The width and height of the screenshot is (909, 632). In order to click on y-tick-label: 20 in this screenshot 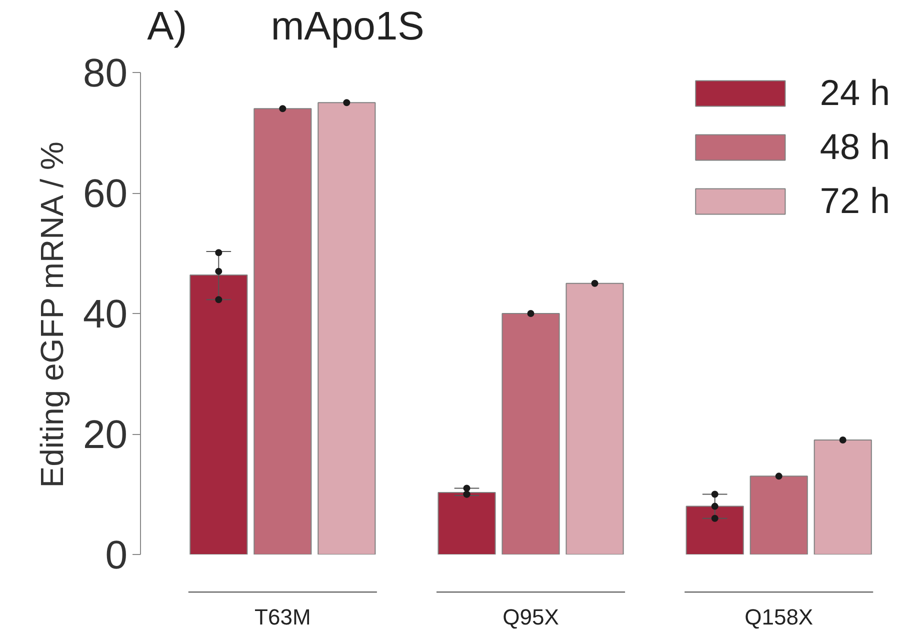, I will do `click(105, 435)`.